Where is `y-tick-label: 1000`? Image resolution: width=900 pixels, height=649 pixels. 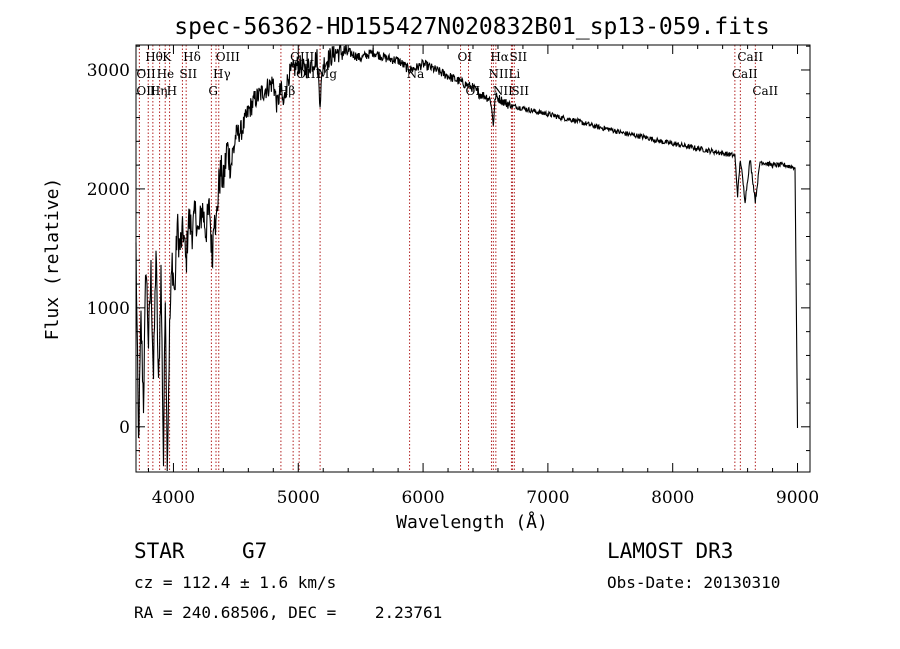
y-tick-label: 1000 is located at coordinates (108, 309).